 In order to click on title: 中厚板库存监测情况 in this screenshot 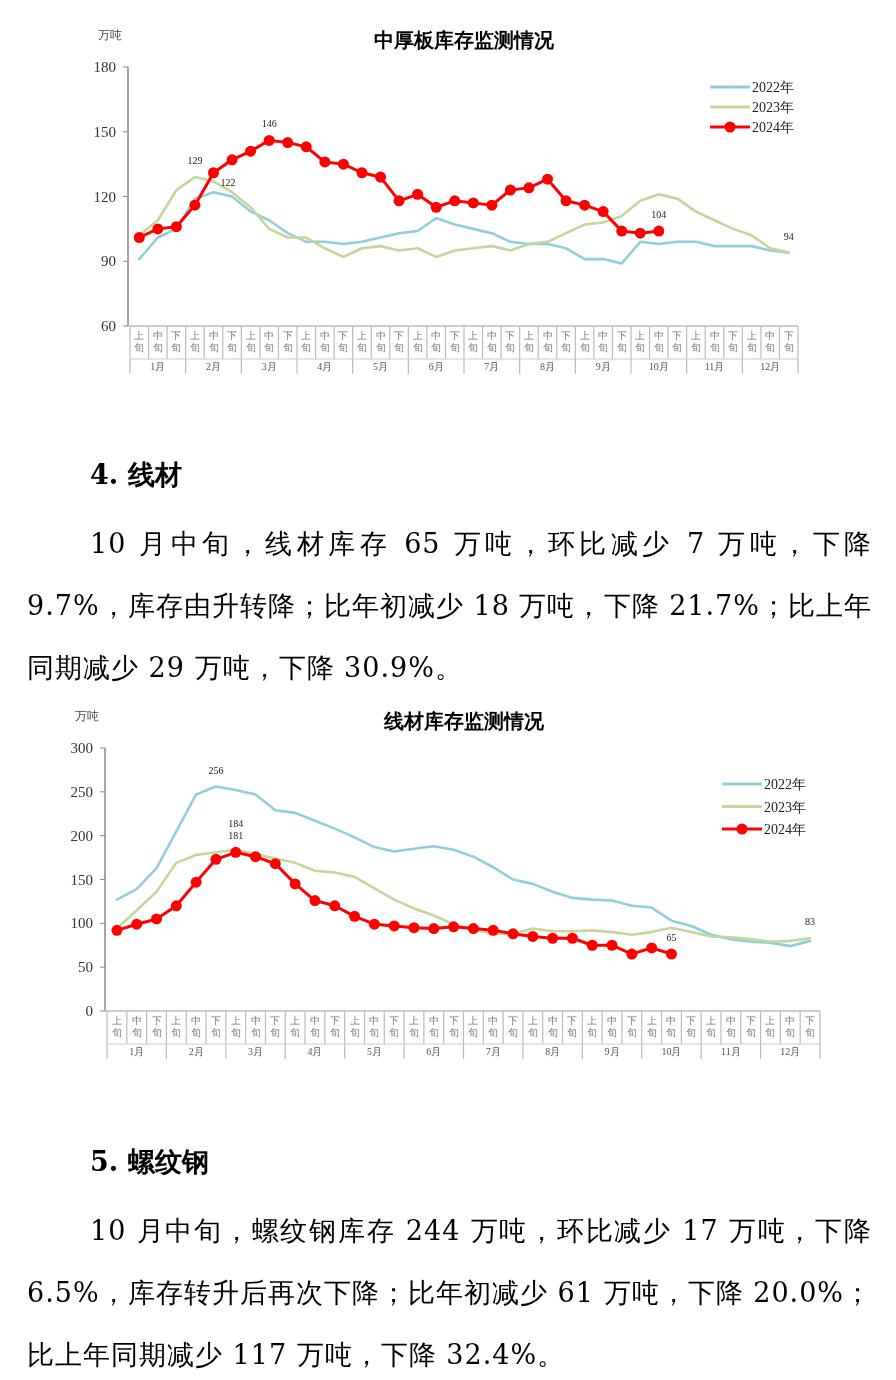, I will do `click(464, 40)`.